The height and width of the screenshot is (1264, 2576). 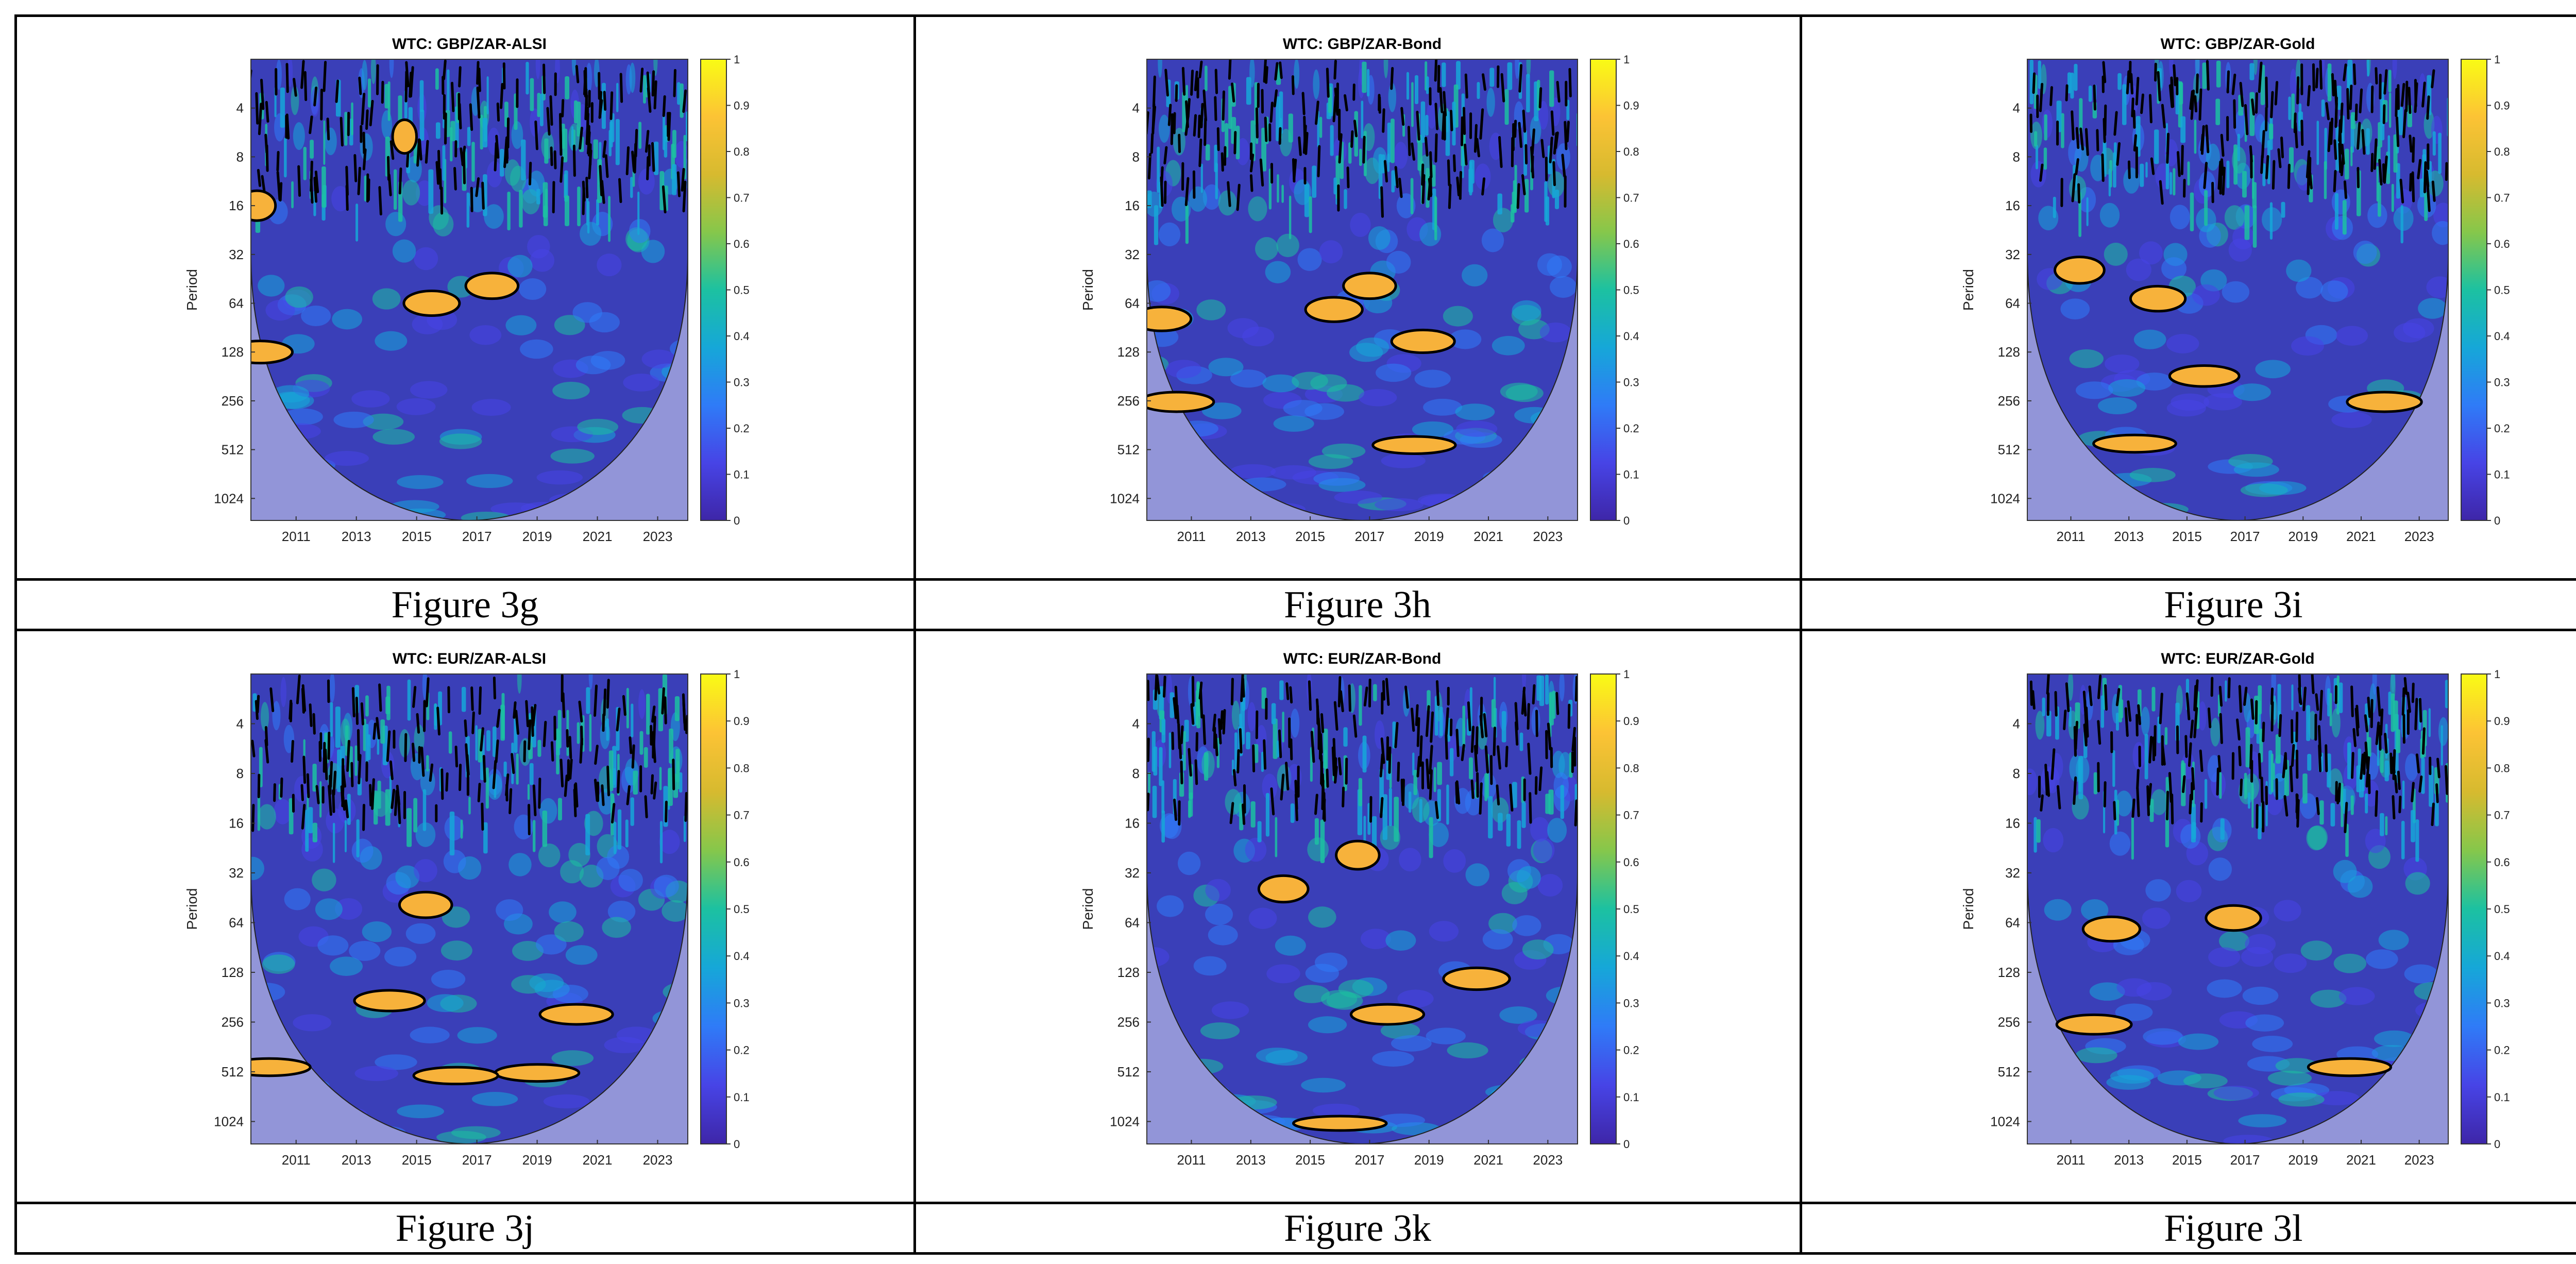 What do you see at coordinates (742, 815) in the screenshot?
I see `colorbar-tick-label: 0.7` at bounding box center [742, 815].